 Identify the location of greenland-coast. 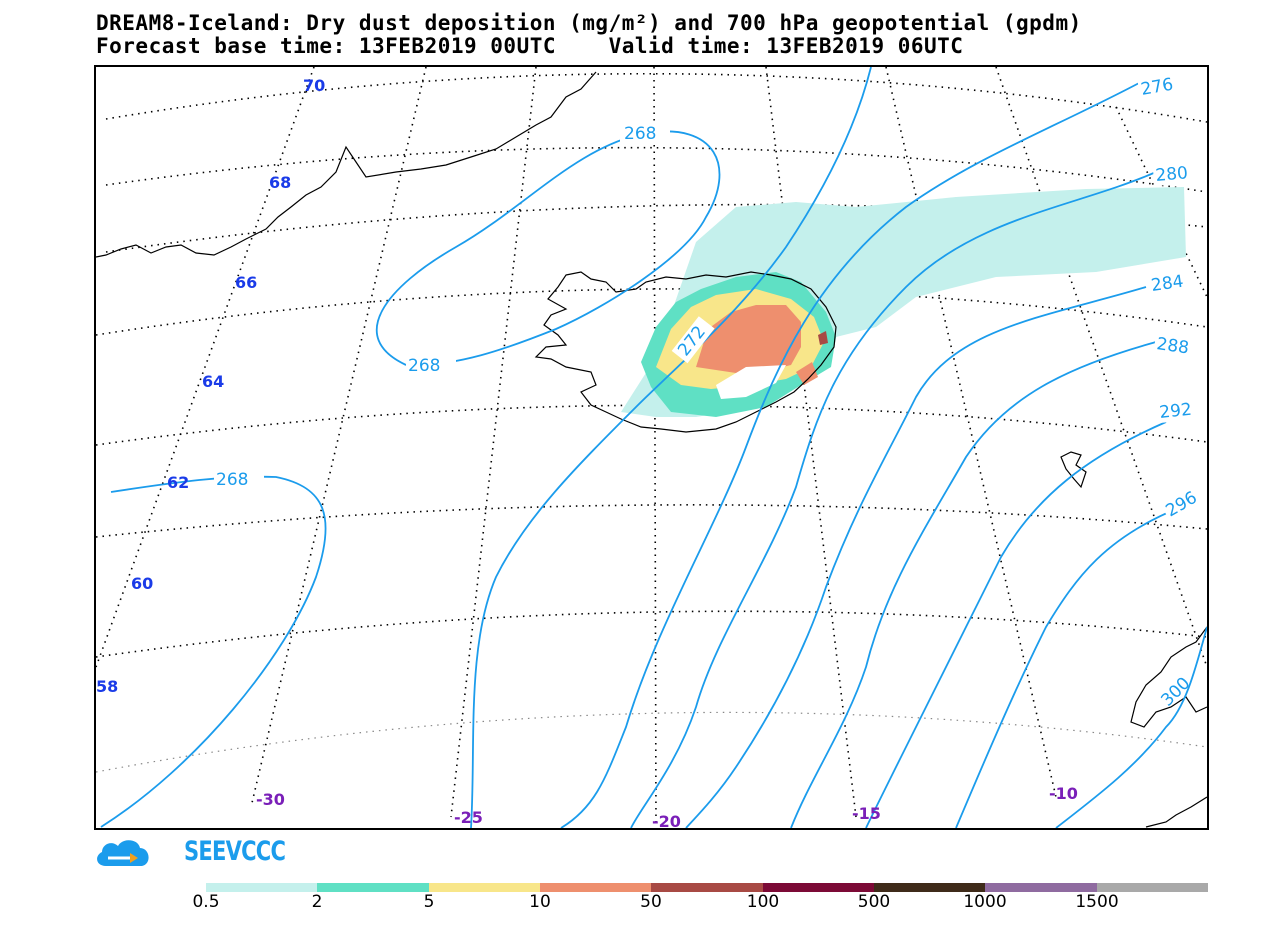
(346, 164).